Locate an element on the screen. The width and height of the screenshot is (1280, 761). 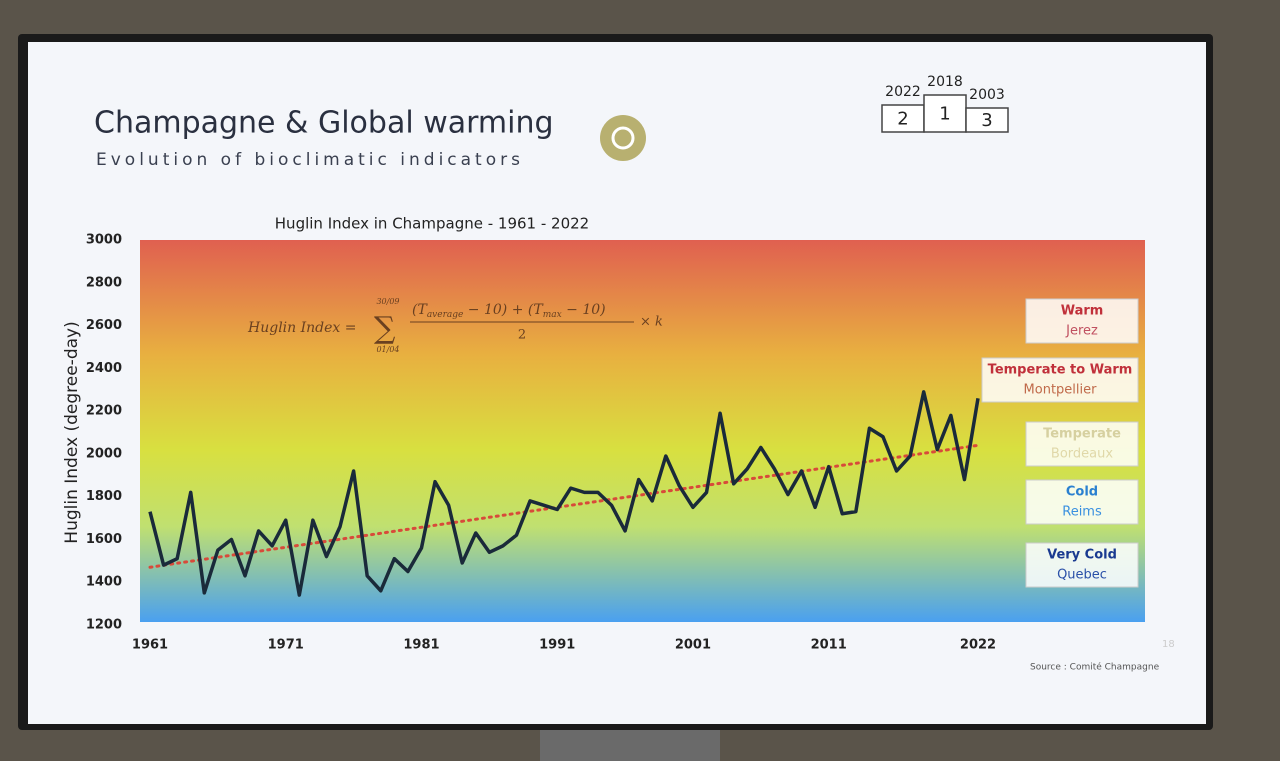
y-tick-label: 1200 is located at coordinates (104, 625).